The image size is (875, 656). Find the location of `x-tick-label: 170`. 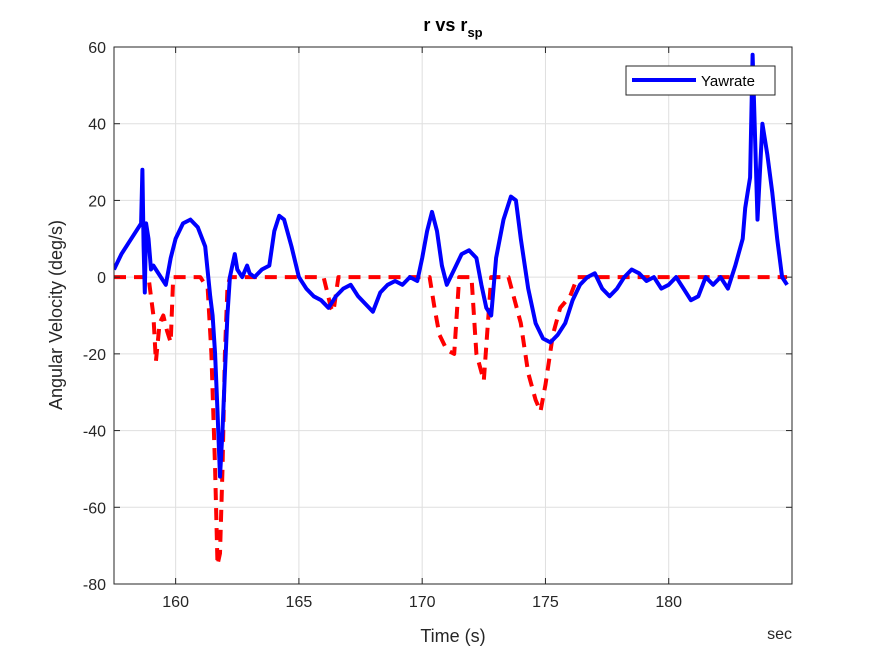

x-tick-label: 170 is located at coordinates (422, 602).